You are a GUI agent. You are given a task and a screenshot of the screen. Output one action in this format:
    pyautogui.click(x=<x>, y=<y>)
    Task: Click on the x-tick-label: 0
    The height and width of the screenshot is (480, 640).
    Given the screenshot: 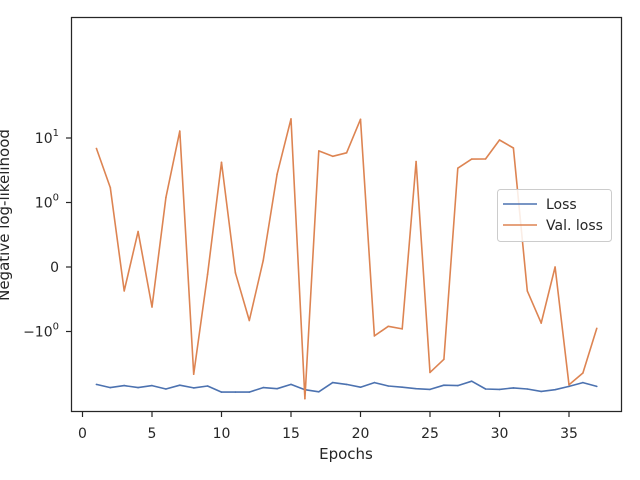 What is the action you would take?
    pyautogui.click(x=82, y=434)
    